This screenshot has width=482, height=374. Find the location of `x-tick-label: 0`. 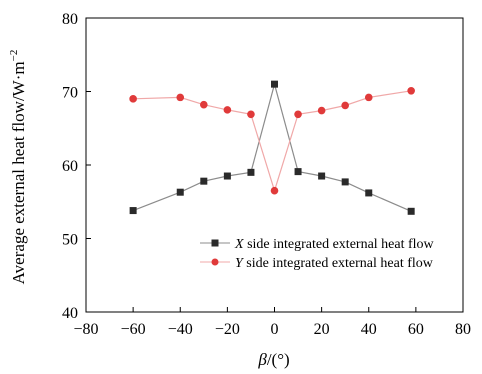

x-tick-label: 0 is located at coordinates (275, 329).